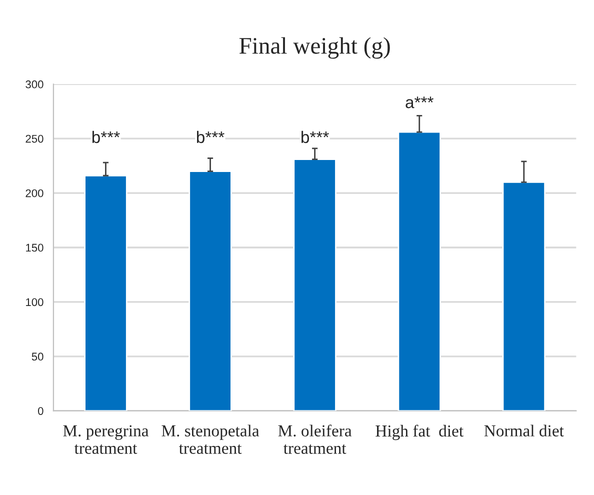 This screenshot has width=594, height=495. I want to click on x-tick-label: M. oleifera treatment, so click(315, 439).